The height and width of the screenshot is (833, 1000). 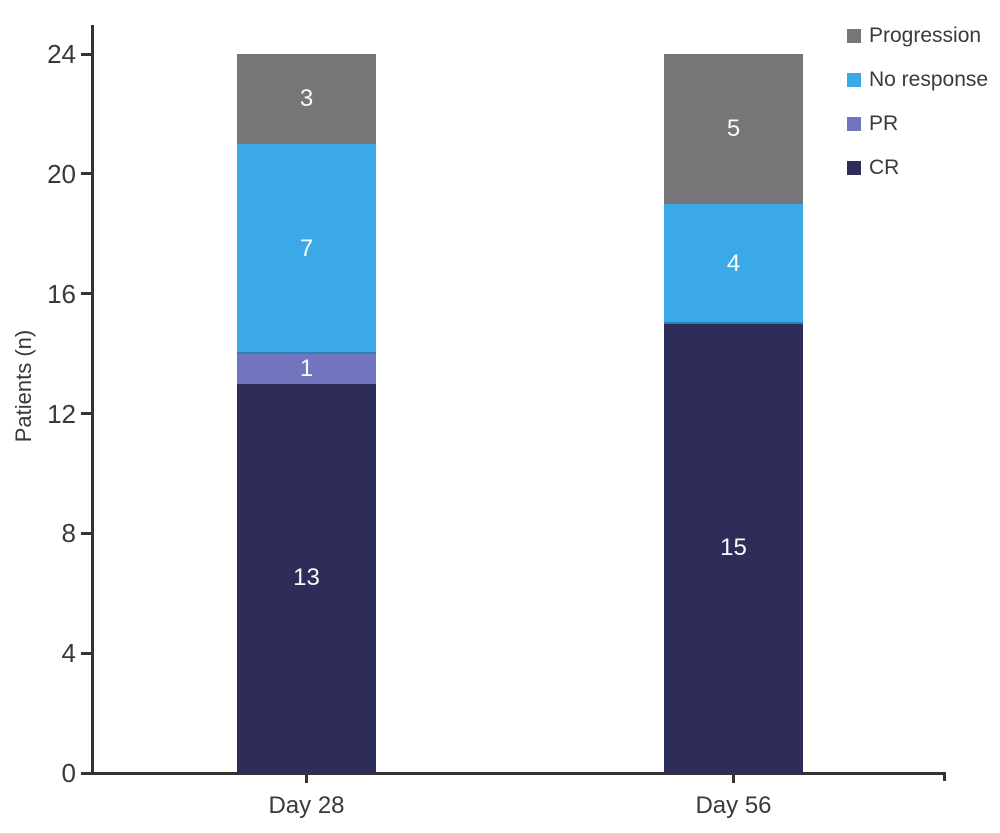 I want to click on legend: Progression No response PR CR, so click(x=917, y=102).